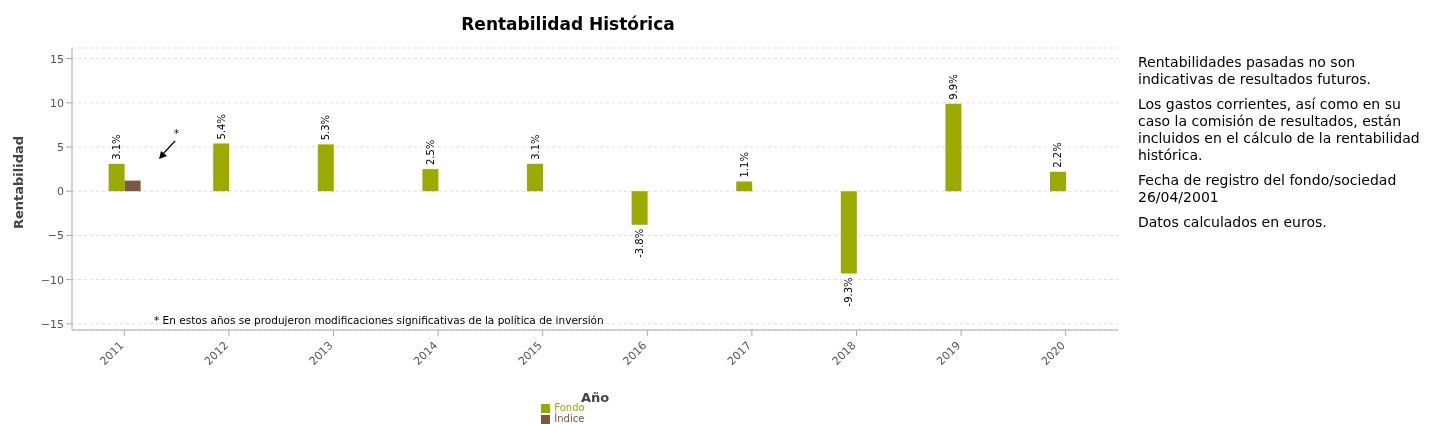  What do you see at coordinates (57, 103) in the screenshot?
I see `y-tick-label: 10` at bounding box center [57, 103].